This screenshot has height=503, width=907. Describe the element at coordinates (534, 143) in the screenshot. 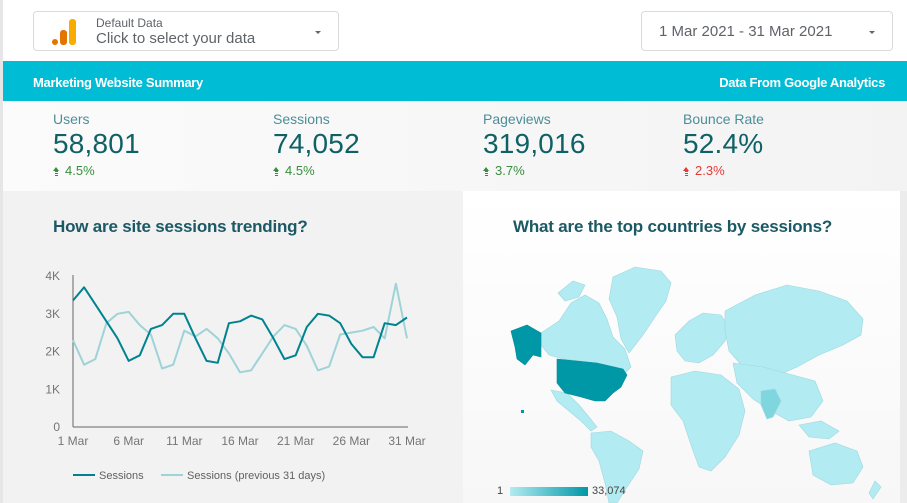

I see `scorecard-value: 319,016` at that location.